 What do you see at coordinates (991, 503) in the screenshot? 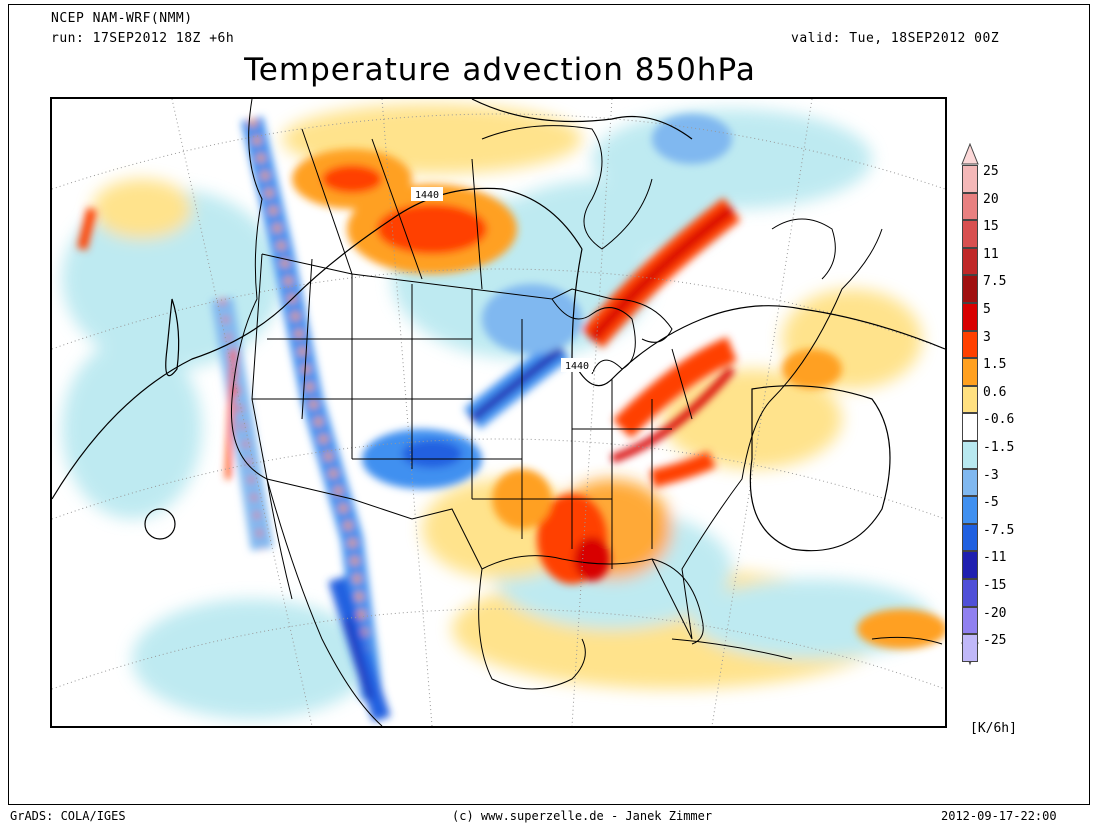
I see `legend-label: -5` at bounding box center [991, 503].